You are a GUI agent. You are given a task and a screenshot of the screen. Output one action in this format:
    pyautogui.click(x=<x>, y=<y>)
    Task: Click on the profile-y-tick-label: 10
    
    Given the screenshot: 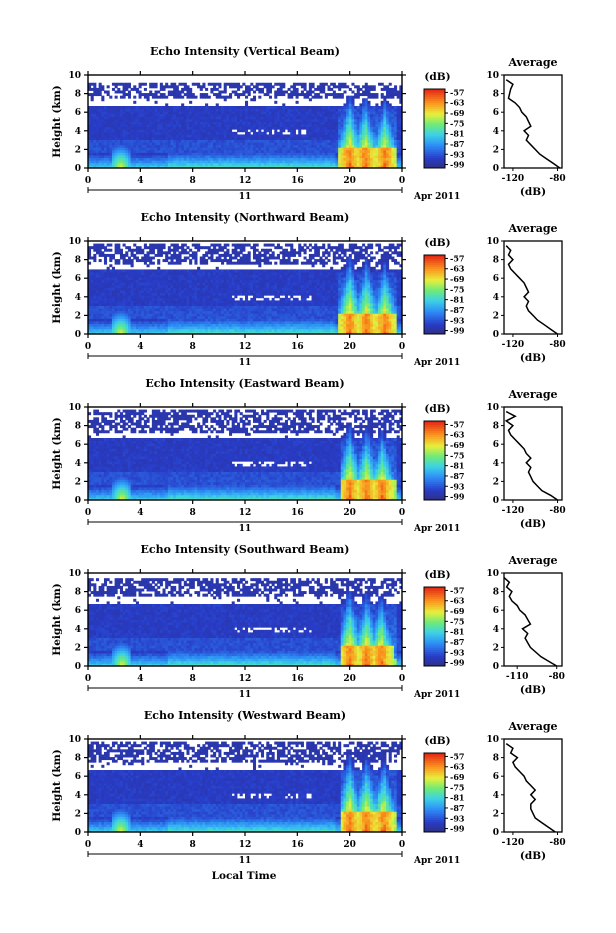 What is the action you would take?
    pyautogui.click(x=492, y=76)
    